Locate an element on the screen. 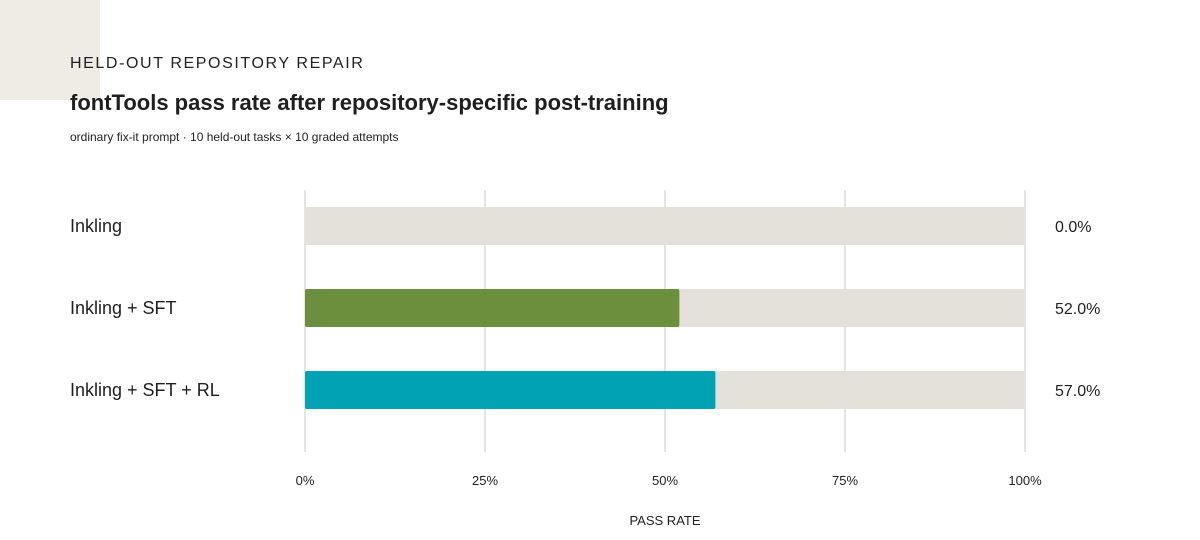 Image resolution: width=1200 pixels, height=540 pixels. eyebrow-label: HELD-OUT REPOSITORY REPAIR is located at coordinates (217, 63).